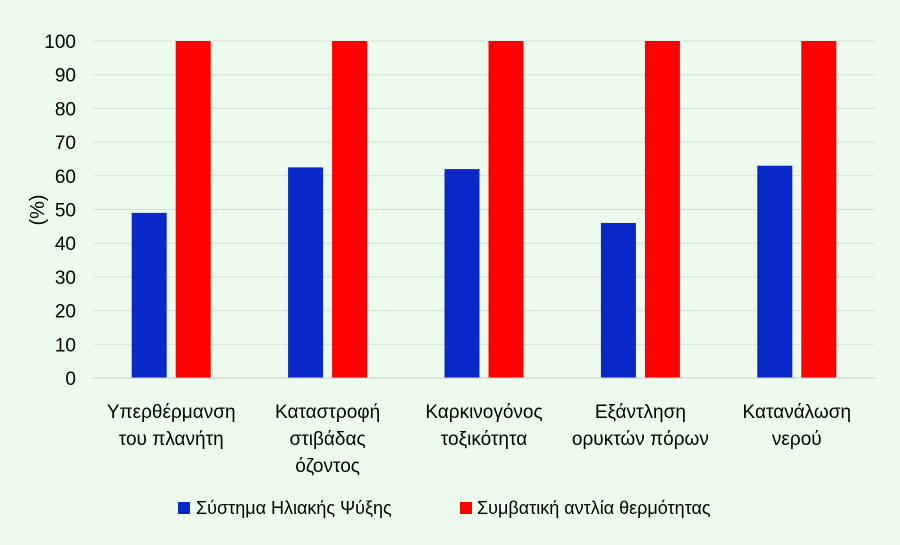  Describe the element at coordinates (65, 143) in the screenshot. I see `y-tick-label: 70` at that location.